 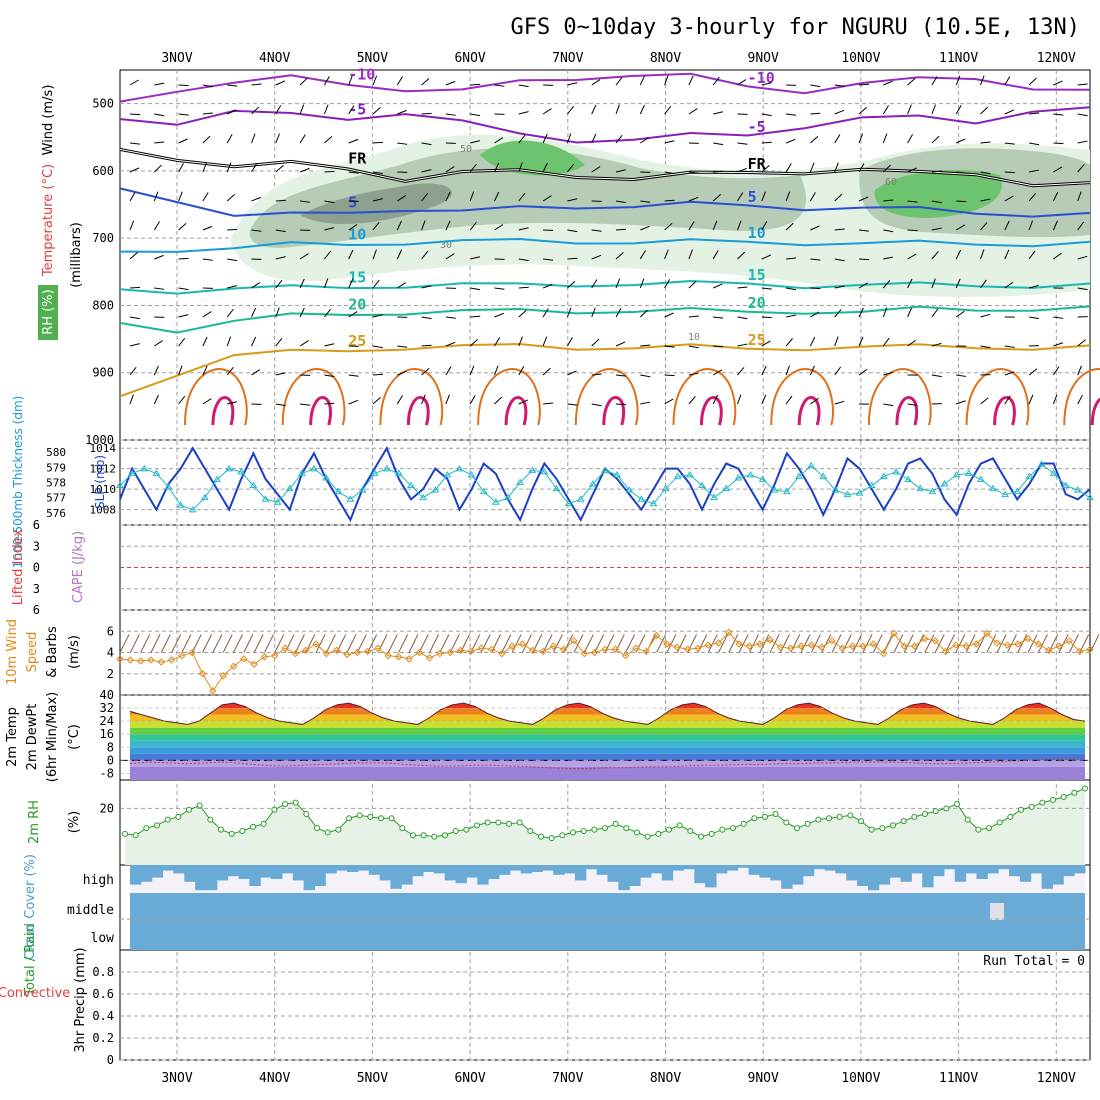 What do you see at coordinates (103, 305) in the screenshot?
I see `ua-ytick-label: 800` at bounding box center [103, 305].